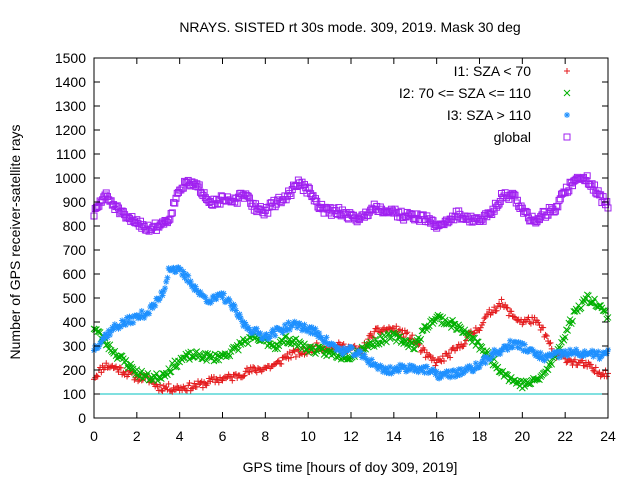 This screenshot has width=640, height=480. What do you see at coordinates (567, 137) in the screenshot?
I see `legend-marker` at bounding box center [567, 137].